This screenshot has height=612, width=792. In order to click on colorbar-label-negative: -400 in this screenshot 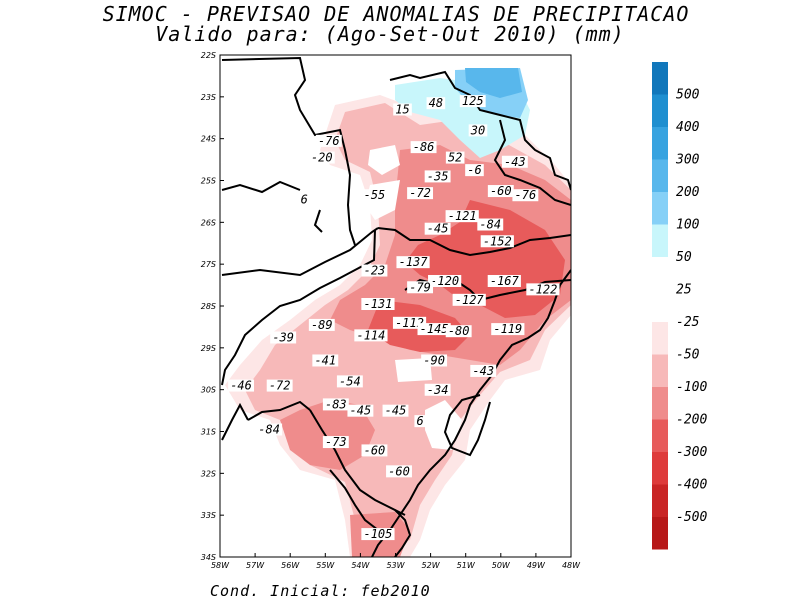, I will do `click(691, 485)`.